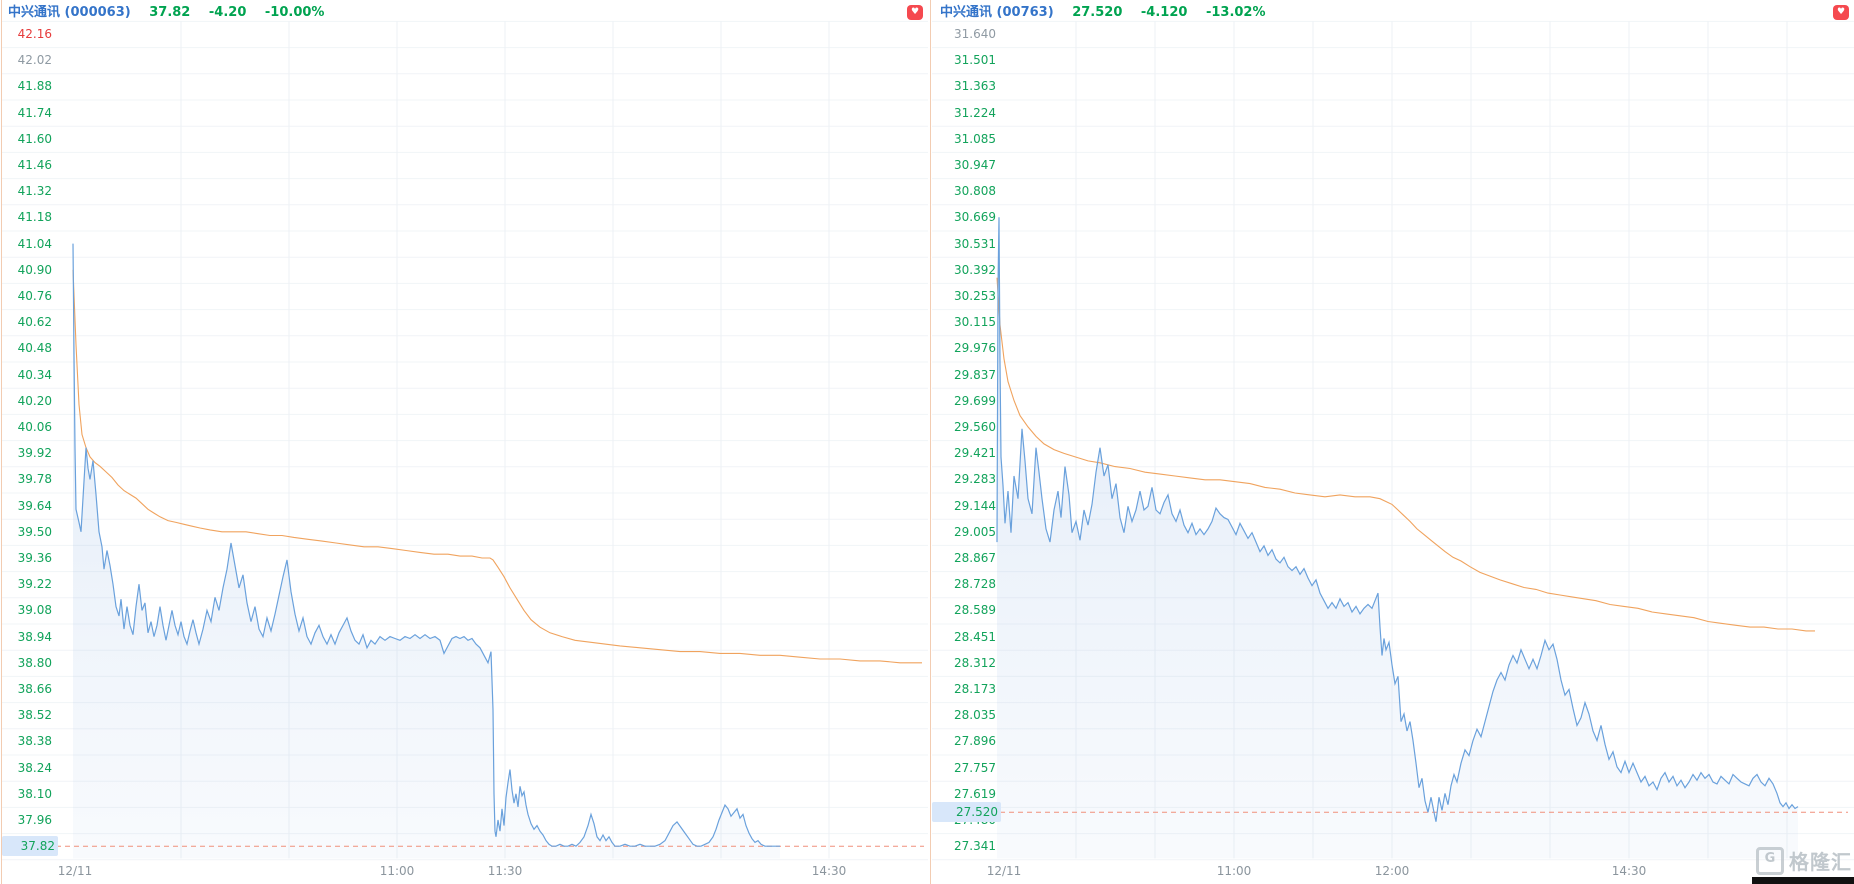 The width and height of the screenshot is (1854, 884). Describe the element at coordinates (1392, 871) in the screenshot. I see `time-axis-label: 12:00` at that location.